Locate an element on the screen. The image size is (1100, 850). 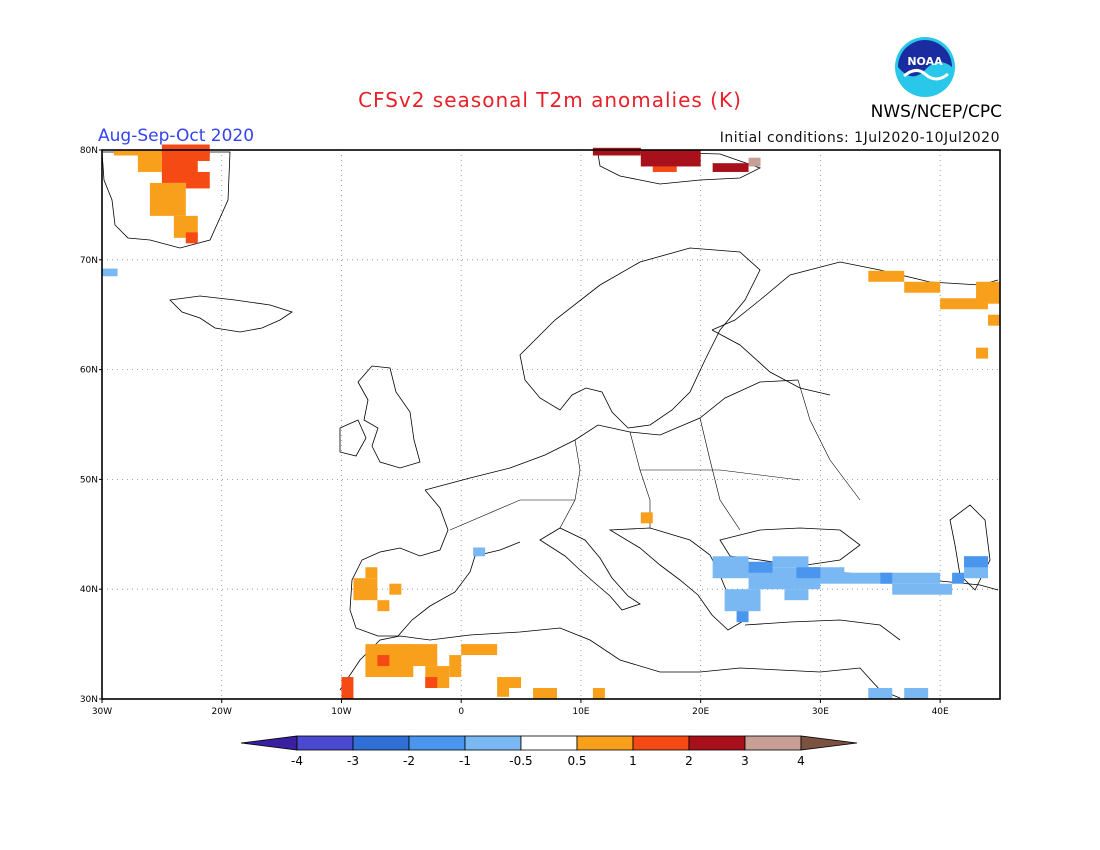
lat-label: 50N is located at coordinates (89, 480).